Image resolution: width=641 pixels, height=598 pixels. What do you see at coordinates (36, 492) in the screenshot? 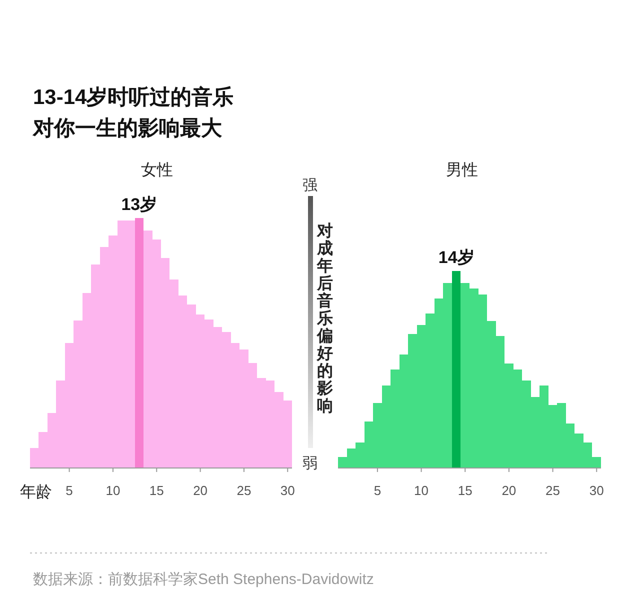
I see `x-axis-title: 年龄` at bounding box center [36, 492].